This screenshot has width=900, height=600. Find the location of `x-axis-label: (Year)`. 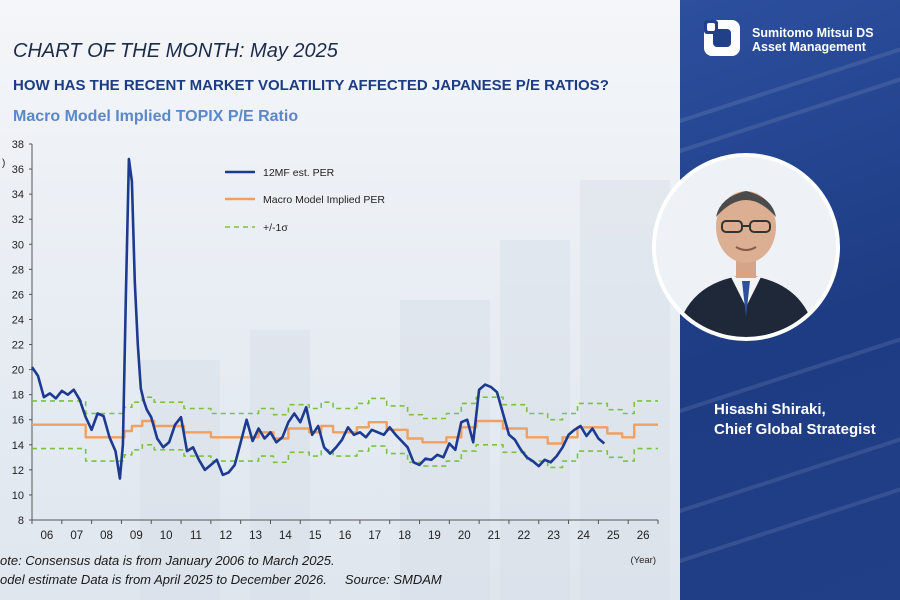

x-axis-label: (Year) is located at coordinates (643, 560).